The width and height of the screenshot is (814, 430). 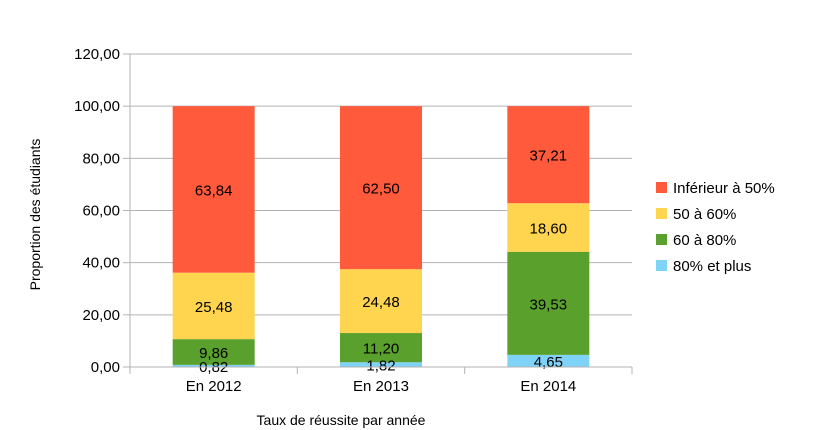 I want to click on y-axis-title: Proportion des étudiants, so click(x=35, y=215).